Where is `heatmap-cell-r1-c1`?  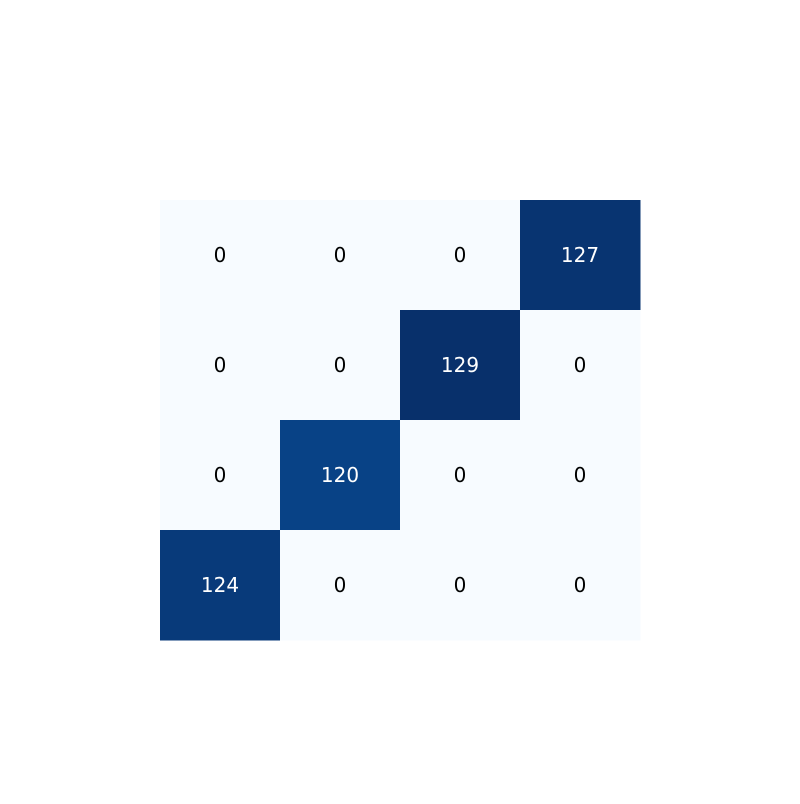 heatmap-cell-r1-c1 is located at coordinates (340, 365).